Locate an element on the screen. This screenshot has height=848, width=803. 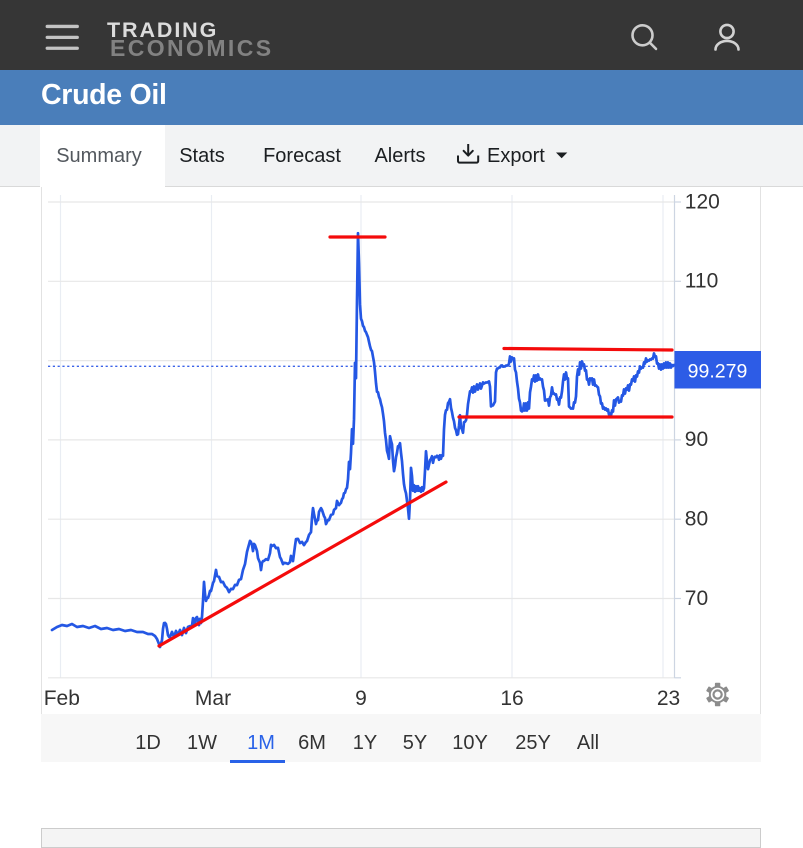
svg-text: 120 is located at coordinates (702, 201).